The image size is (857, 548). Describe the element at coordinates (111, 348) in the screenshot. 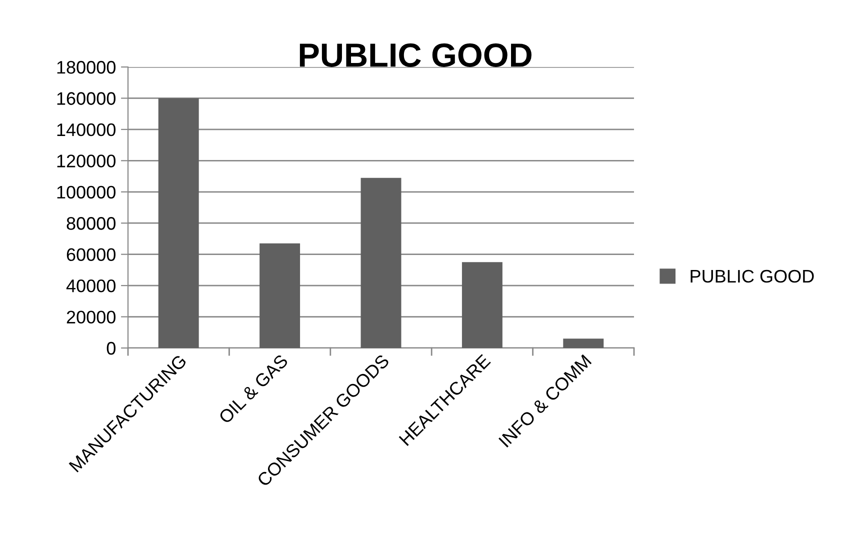

I see `y-tick-label: 0` at that location.